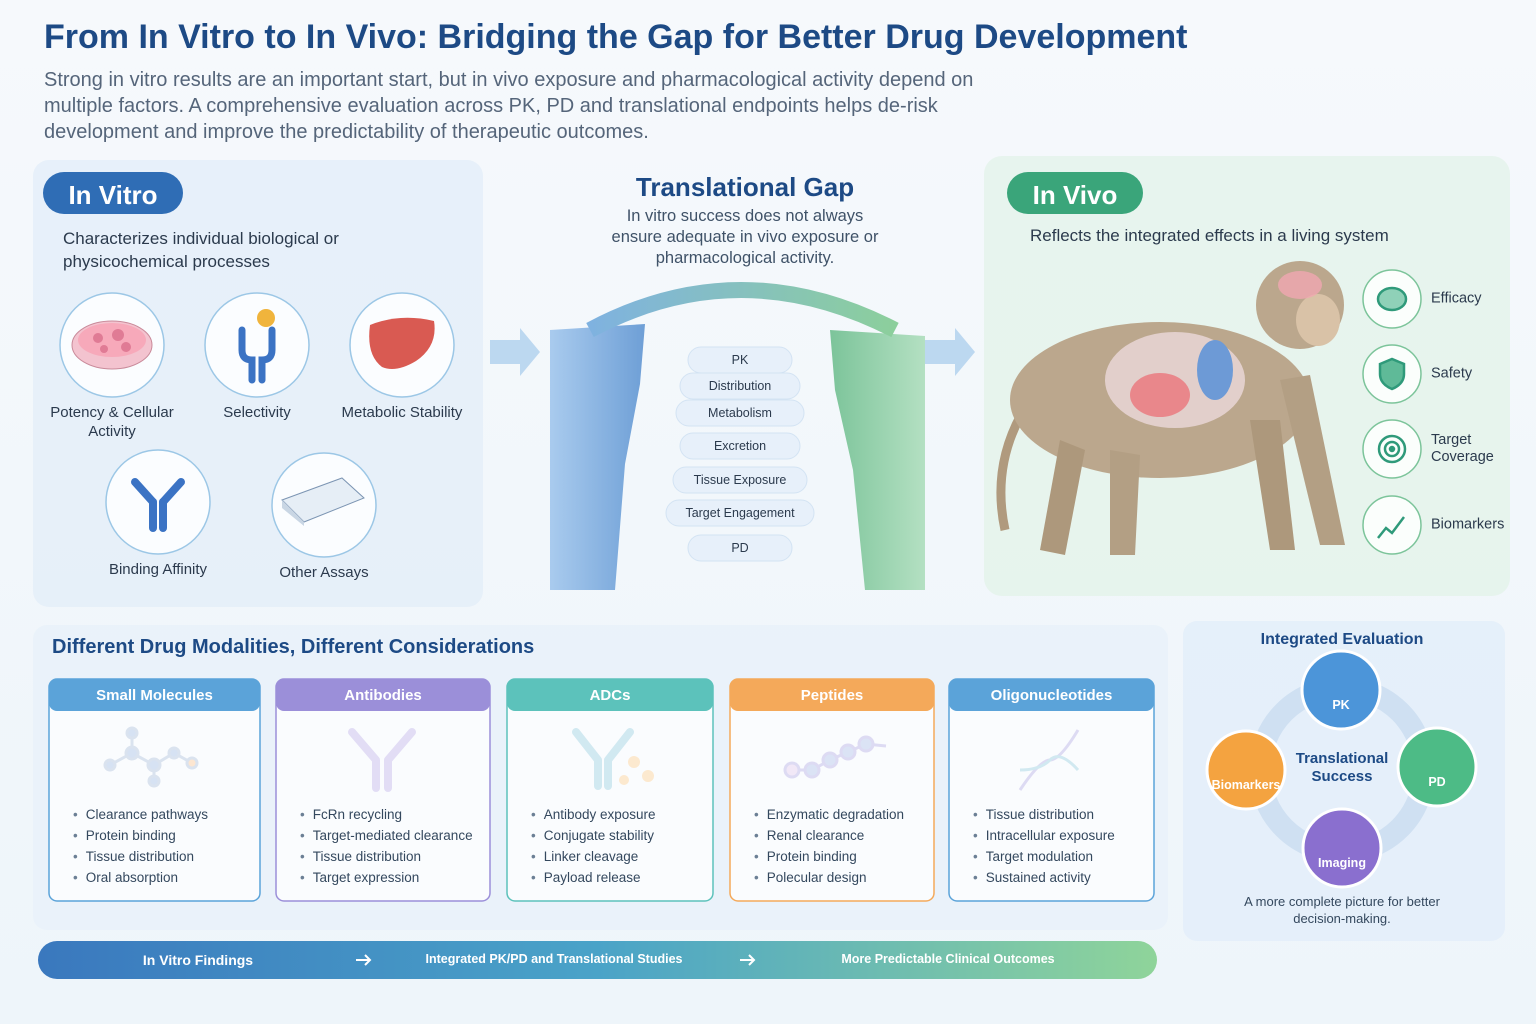  What do you see at coordinates (124, 835) in the screenshot?
I see `modality-point: Protein binding` at bounding box center [124, 835].